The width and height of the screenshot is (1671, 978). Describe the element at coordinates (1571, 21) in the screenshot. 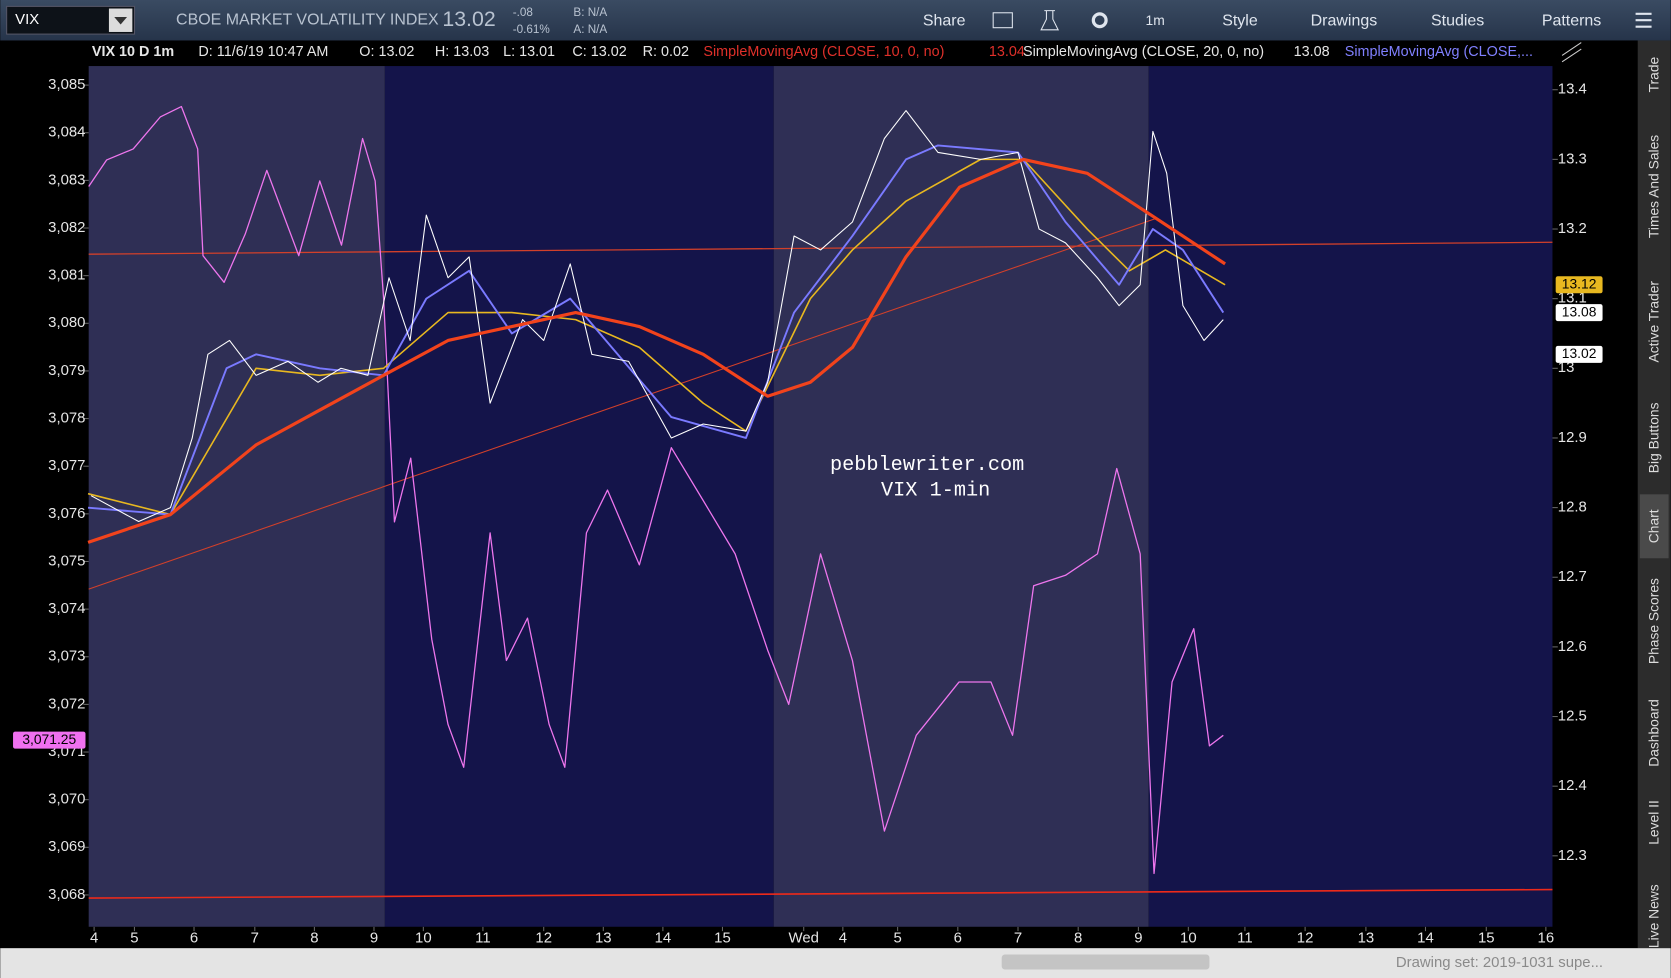

I see `patterns-button: Patterns` at that location.